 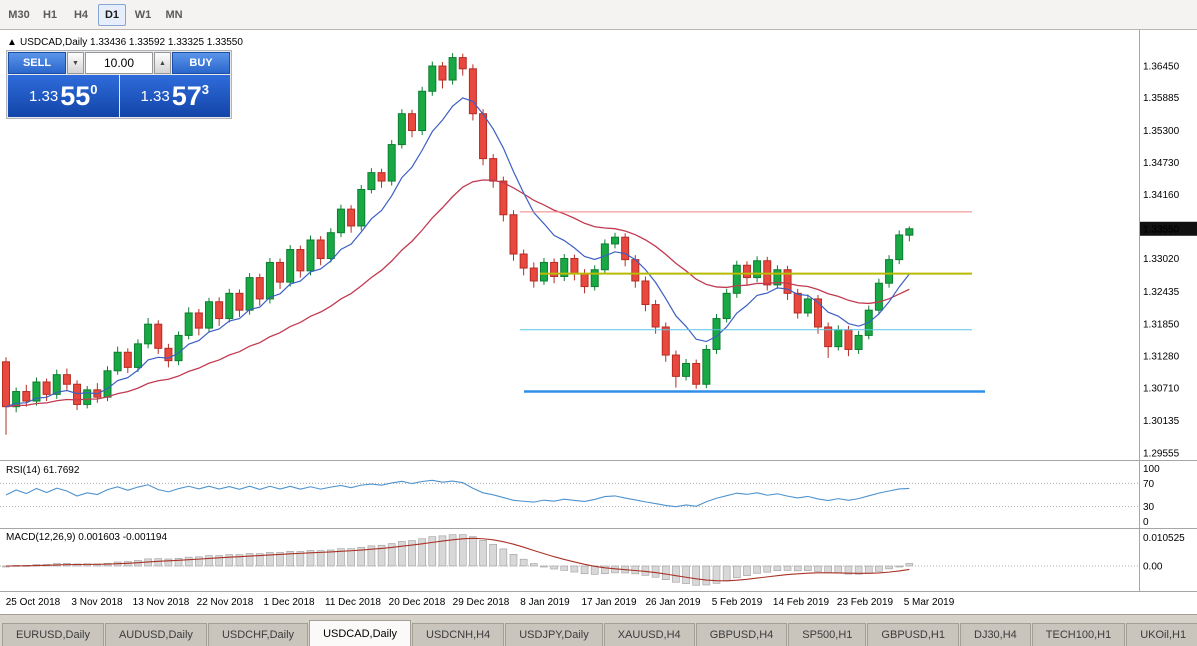 I want to click on chart-tab-usdchf-daily: USDCHF,Daily, so click(x=258, y=634).